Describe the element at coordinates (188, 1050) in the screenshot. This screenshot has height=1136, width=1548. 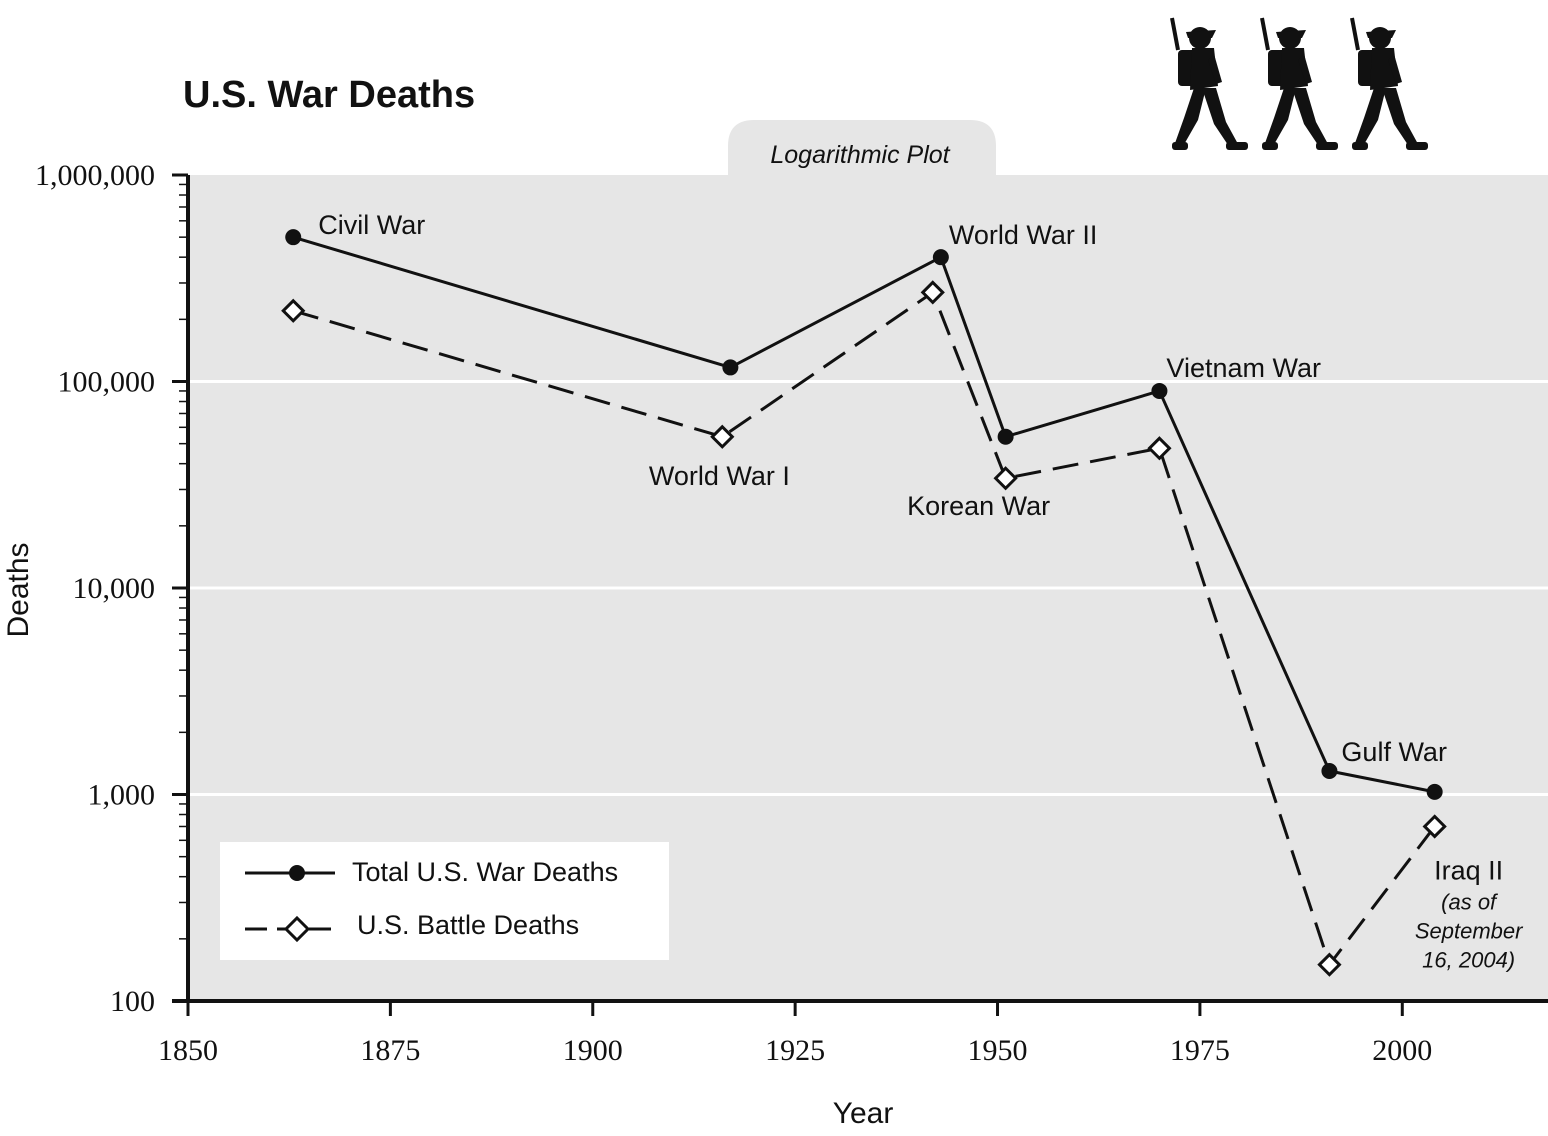
I see `x-tick-label: 1850` at that location.